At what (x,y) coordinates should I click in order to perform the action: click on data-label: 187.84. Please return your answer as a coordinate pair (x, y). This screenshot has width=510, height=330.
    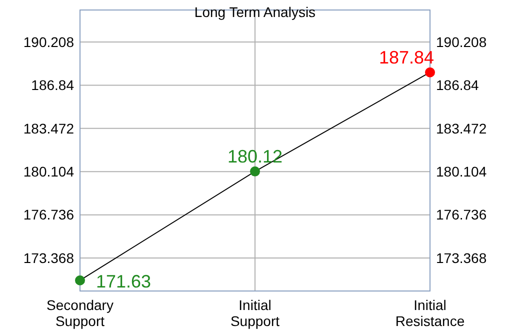
    Looking at the image, I should click on (406, 57).